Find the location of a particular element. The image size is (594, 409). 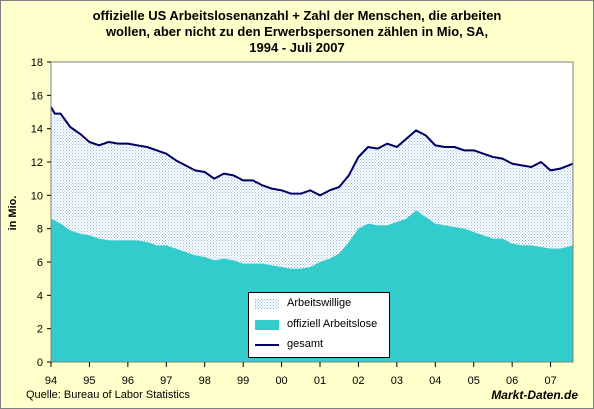

x-tick-label: 06 is located at coordinates (512, 381).